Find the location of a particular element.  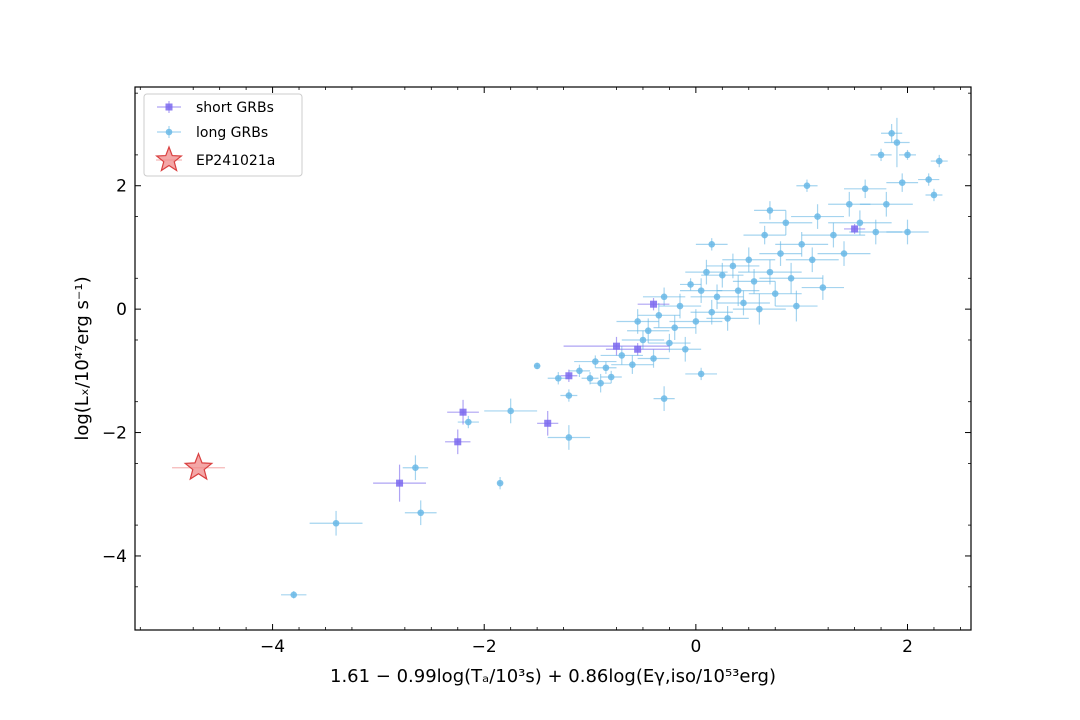

legend: short GRBs long GRBs EP241021a is located at coordinates (223, 135).